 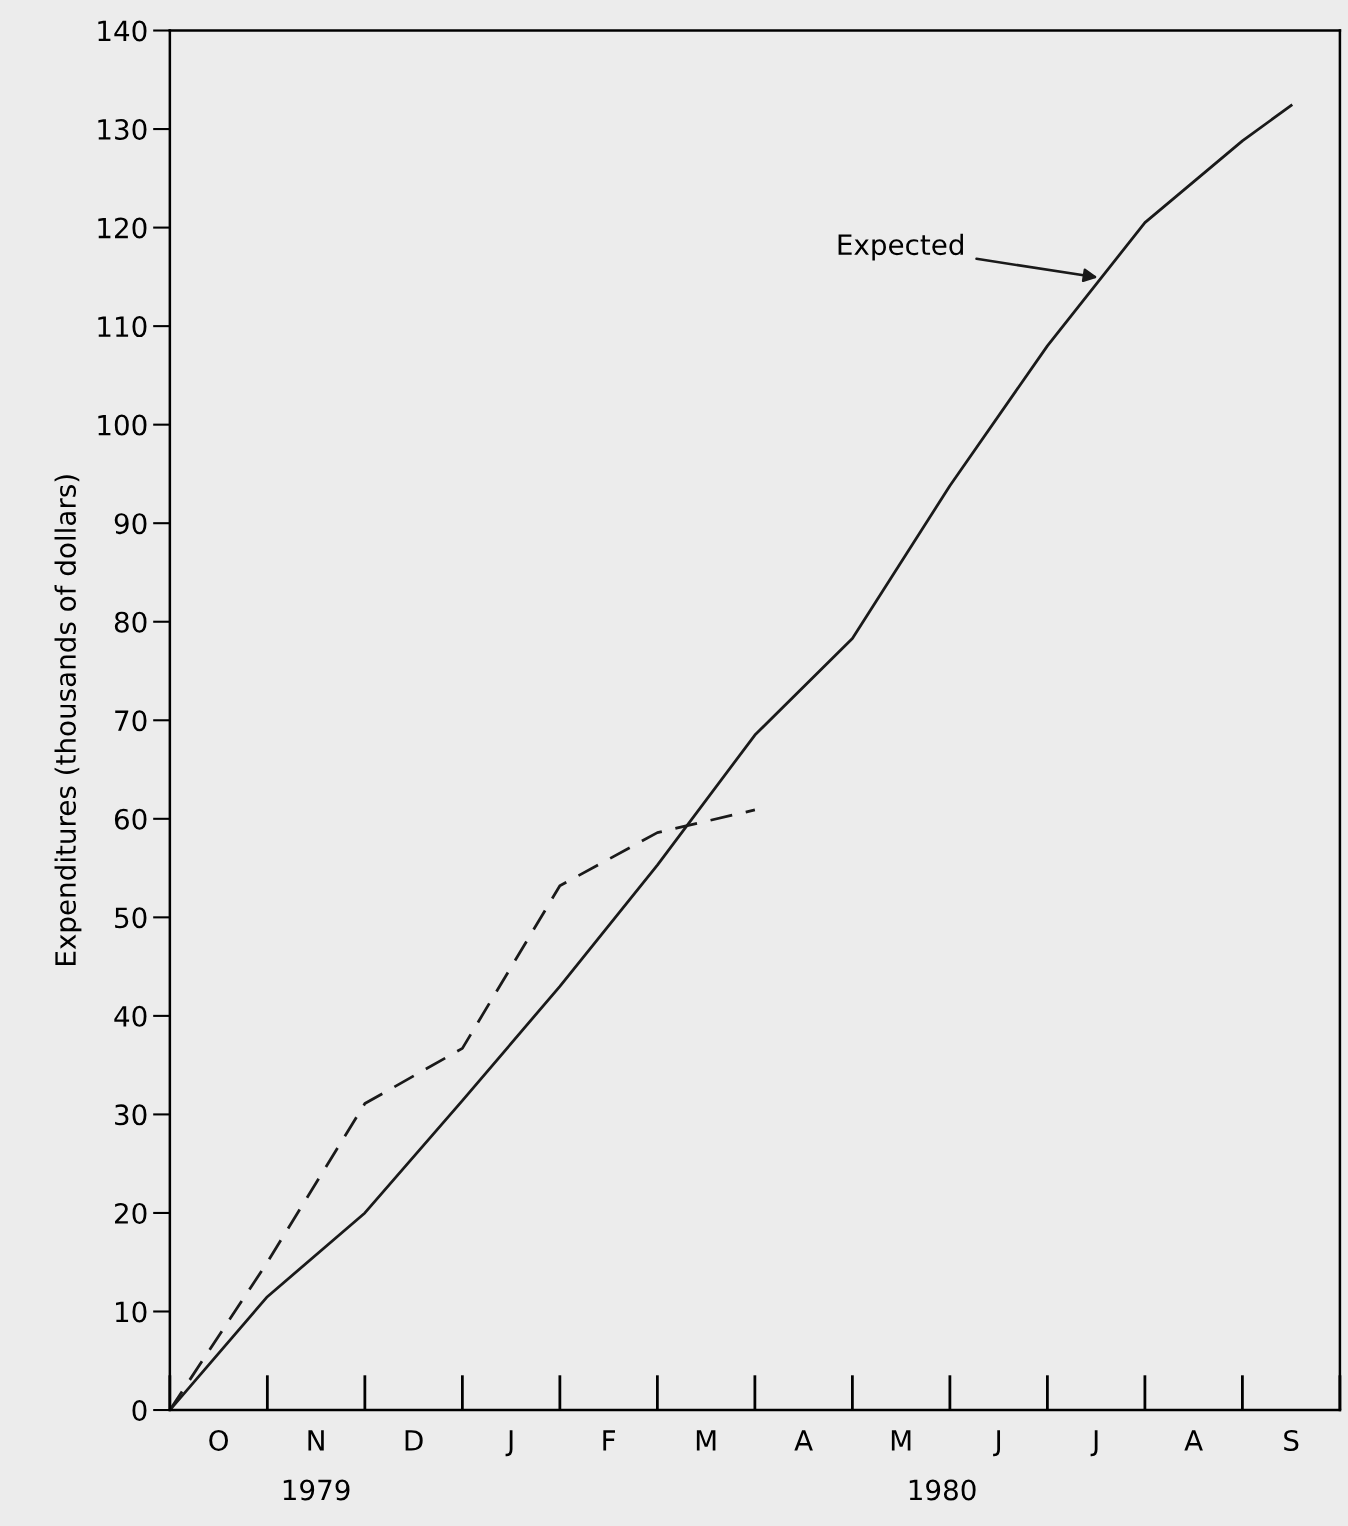 What do you see at coordinates (139, 1410) in the screenshot?
I see `y-tick-label: 0` at bounding box center [139, 1410].